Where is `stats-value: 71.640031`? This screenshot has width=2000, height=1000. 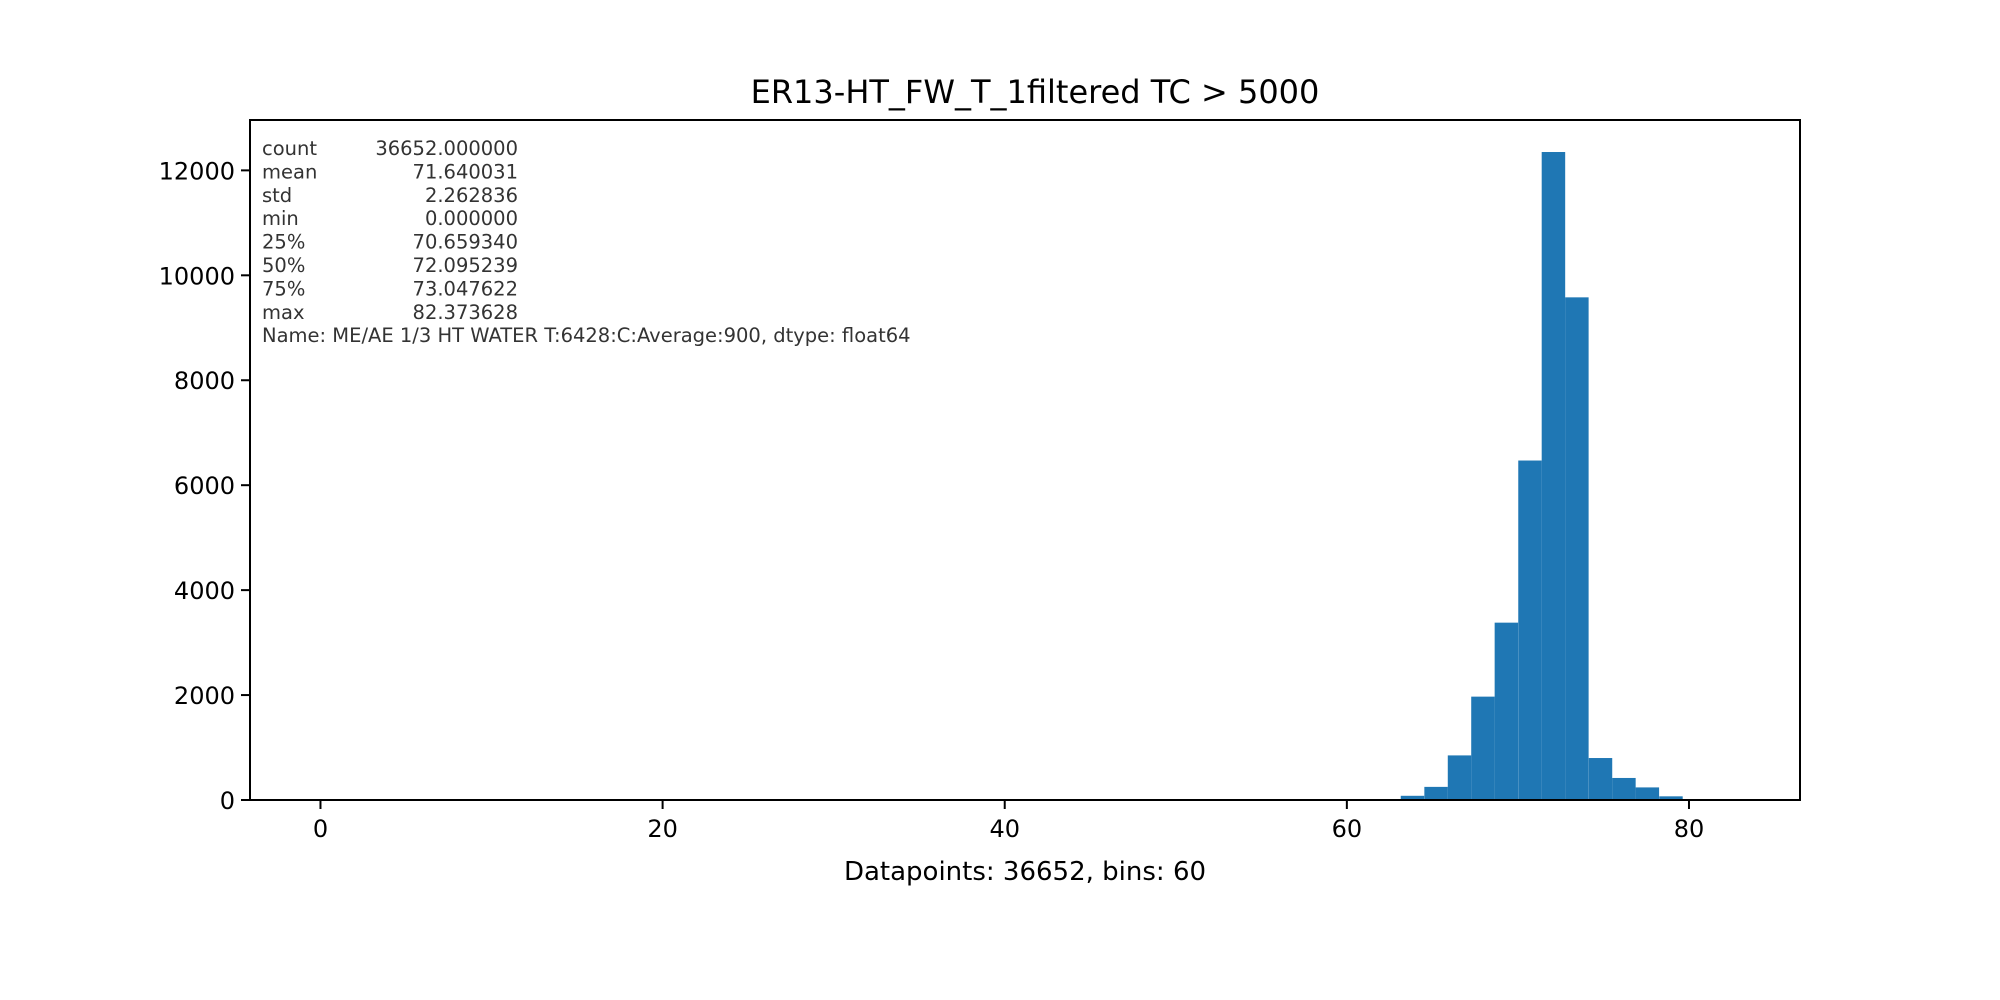 stats-value: 71.640031 is located at coordinates (465, 171).